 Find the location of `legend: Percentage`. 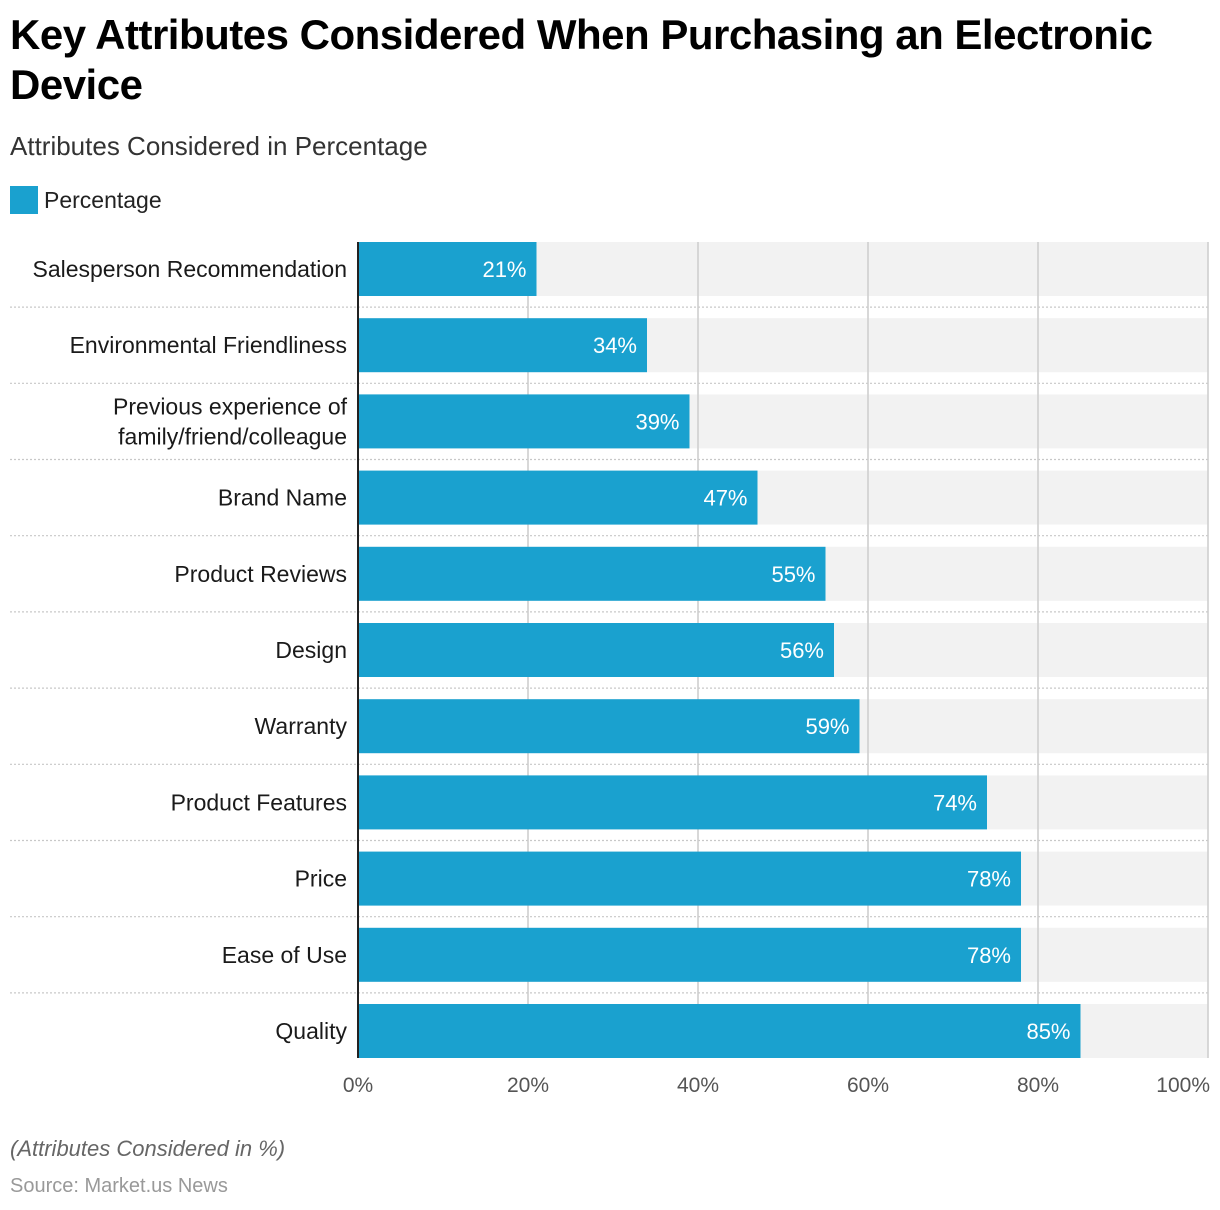

legend: Percentage is located at coordinates (86, 200).